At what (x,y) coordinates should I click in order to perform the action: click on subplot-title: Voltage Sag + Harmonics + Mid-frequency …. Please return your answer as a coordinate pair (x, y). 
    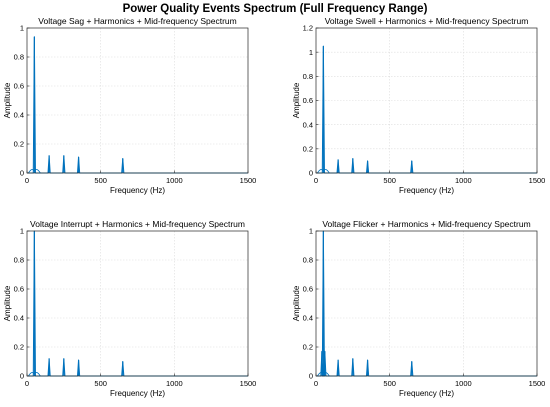
    Looking at the image, I should click on (137, 21).